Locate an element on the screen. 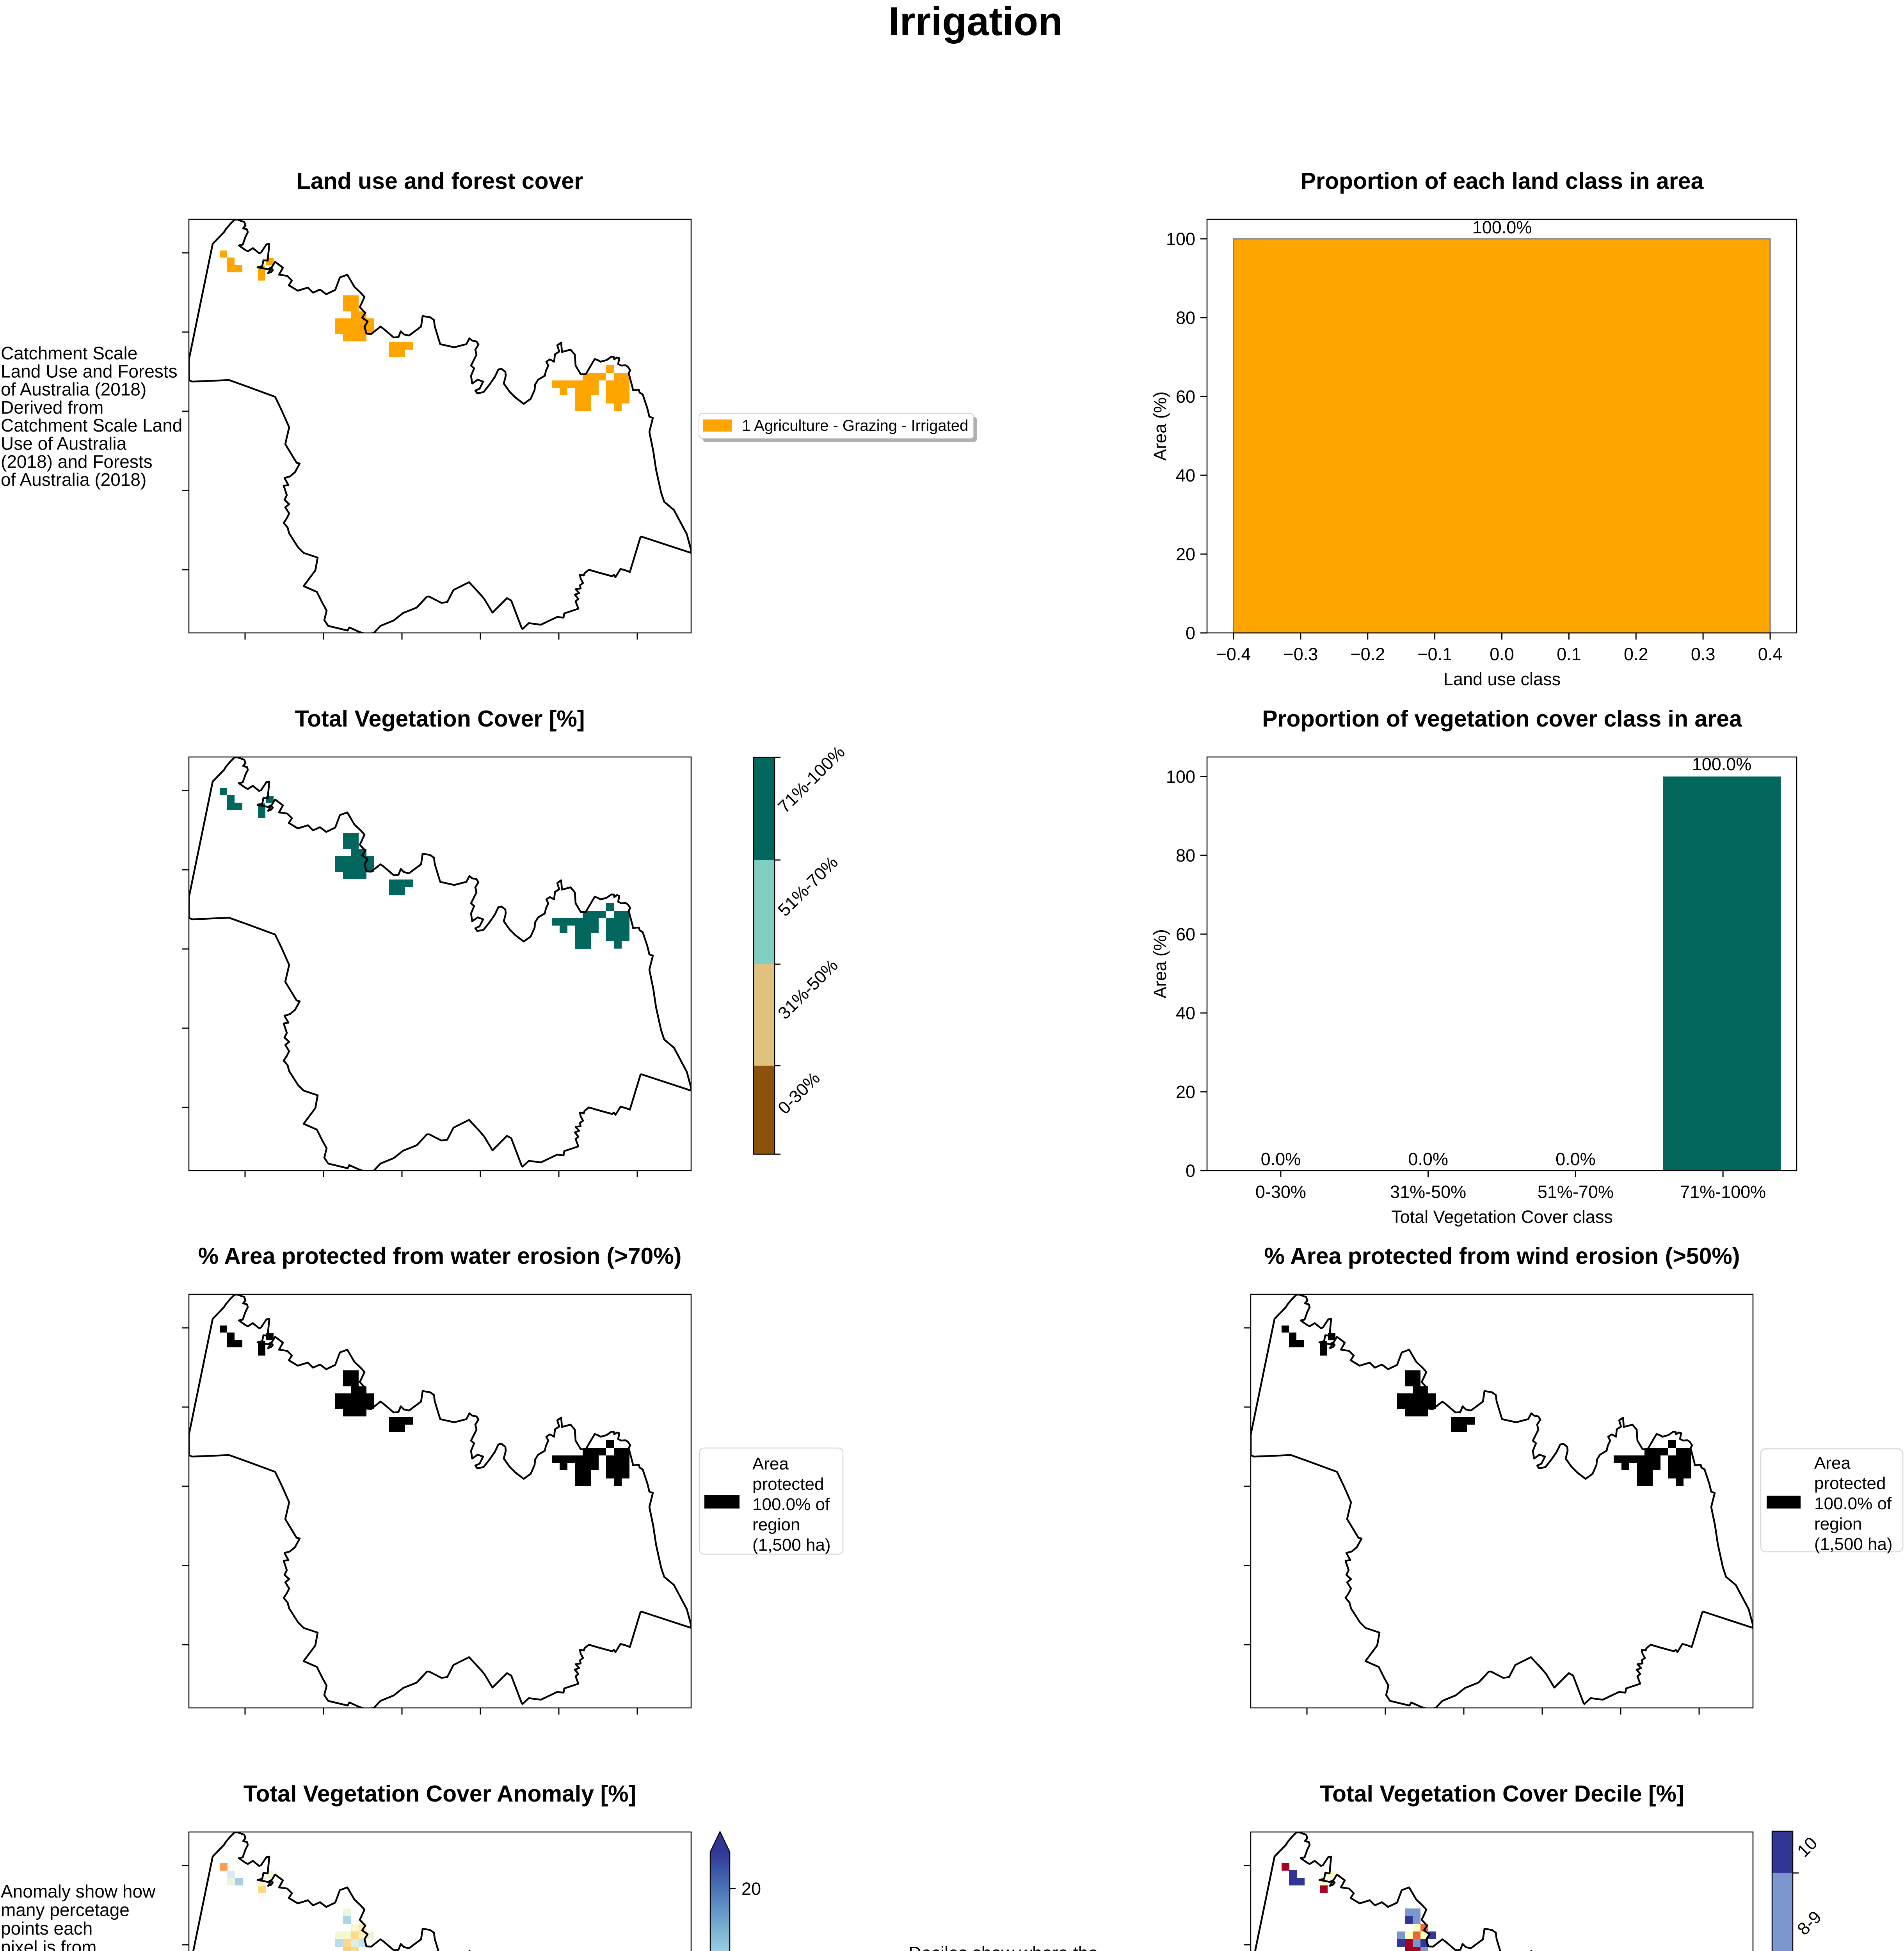 Image resolution: width=1904 pixels, height=1951 pixels. svg-text:Proportion of each land class: Proportion of each land class in area is located at coordinates (1502, 181).